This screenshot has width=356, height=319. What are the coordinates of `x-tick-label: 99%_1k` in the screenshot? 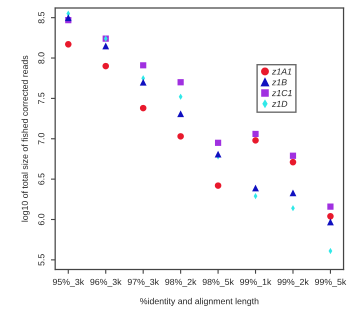 It's located at (256, 282).